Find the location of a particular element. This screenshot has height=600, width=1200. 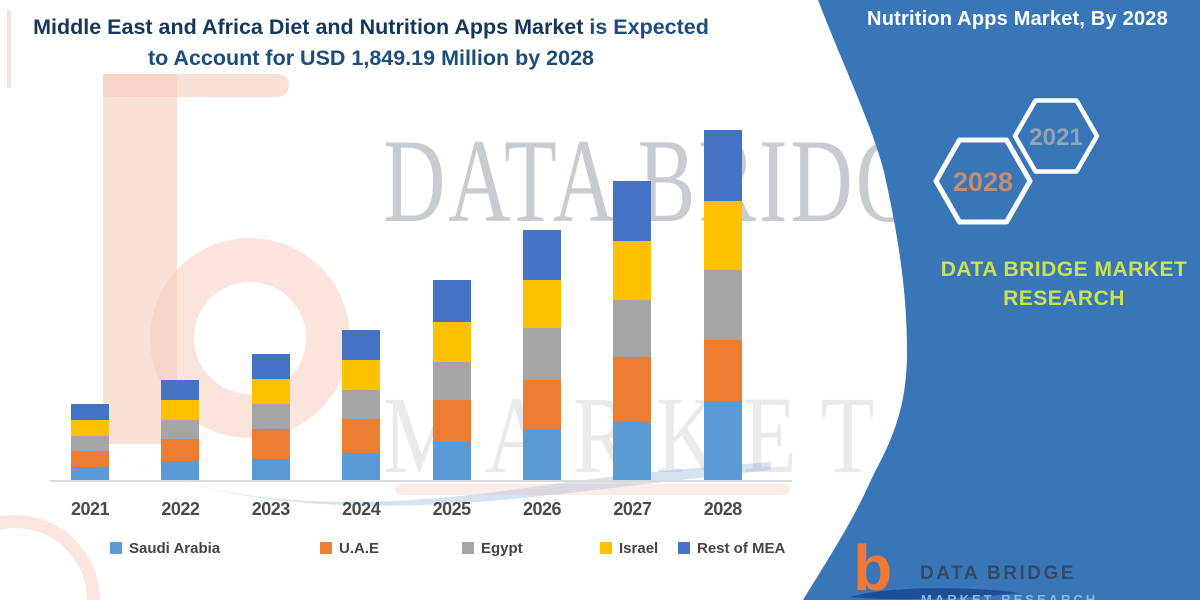

x-tick-2024: 2024 is located at coordinates (361, 509).